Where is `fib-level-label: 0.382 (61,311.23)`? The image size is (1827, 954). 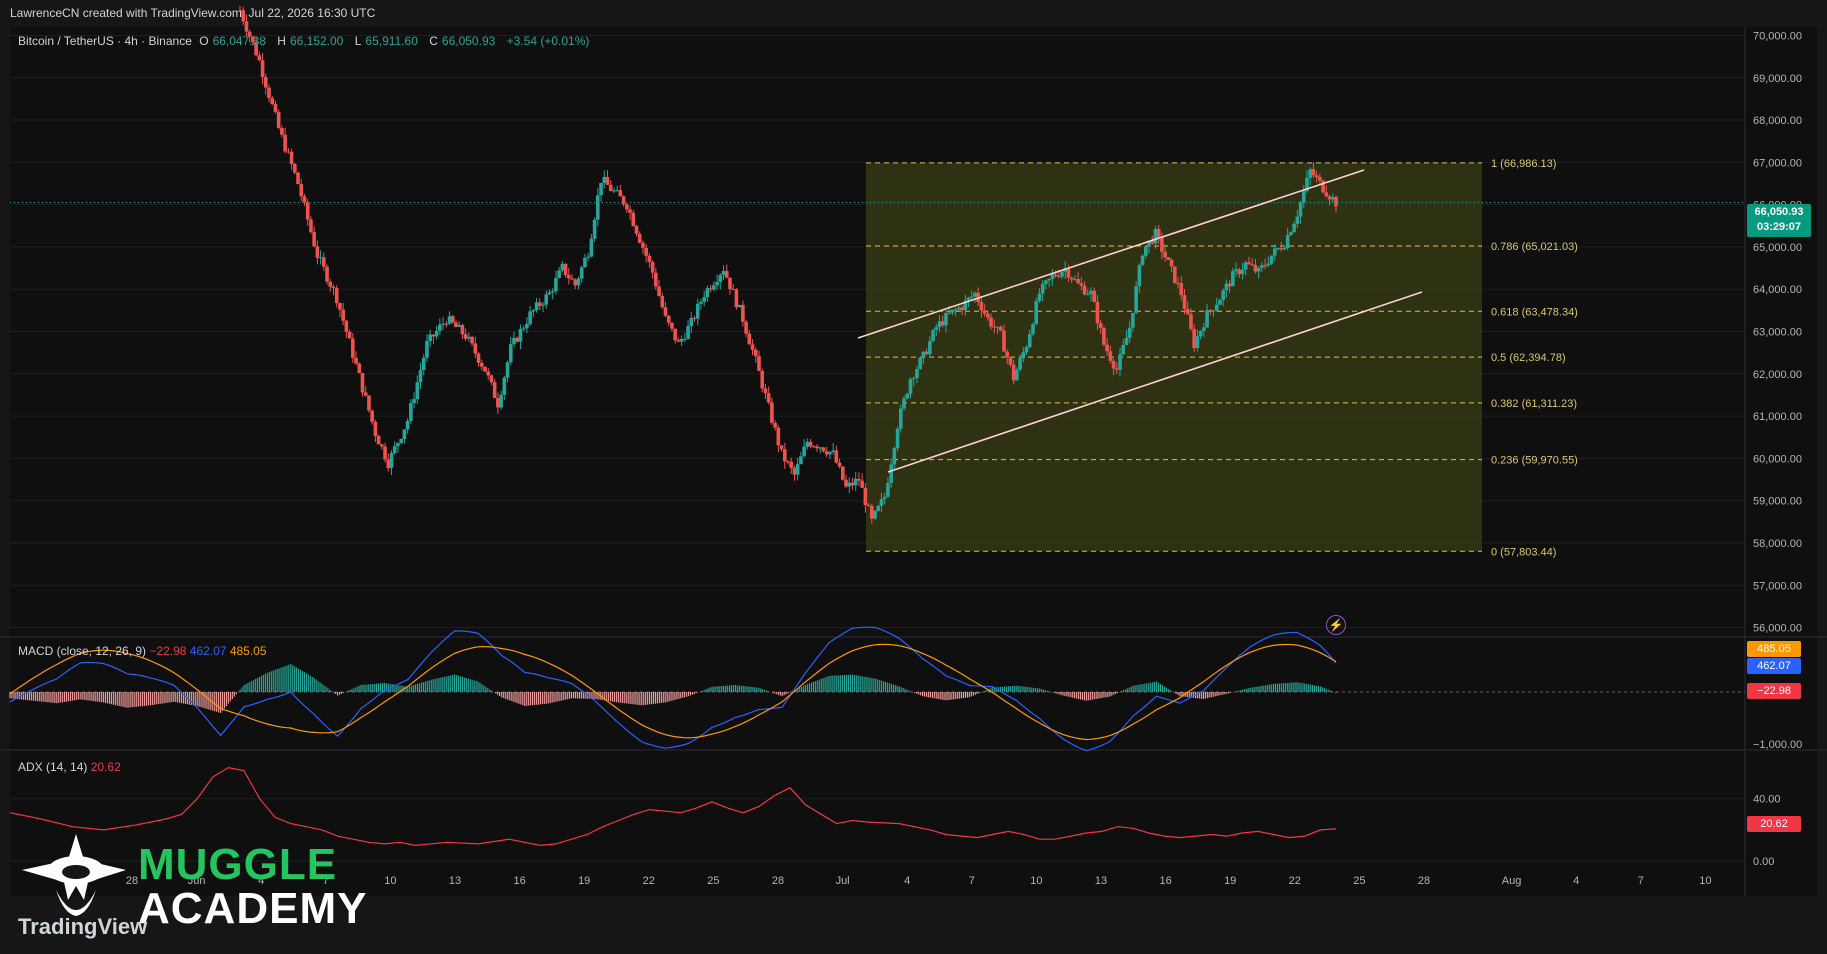
fib-level-label: 0.382 (61,311.23) is located at coordinates (1534, 404).